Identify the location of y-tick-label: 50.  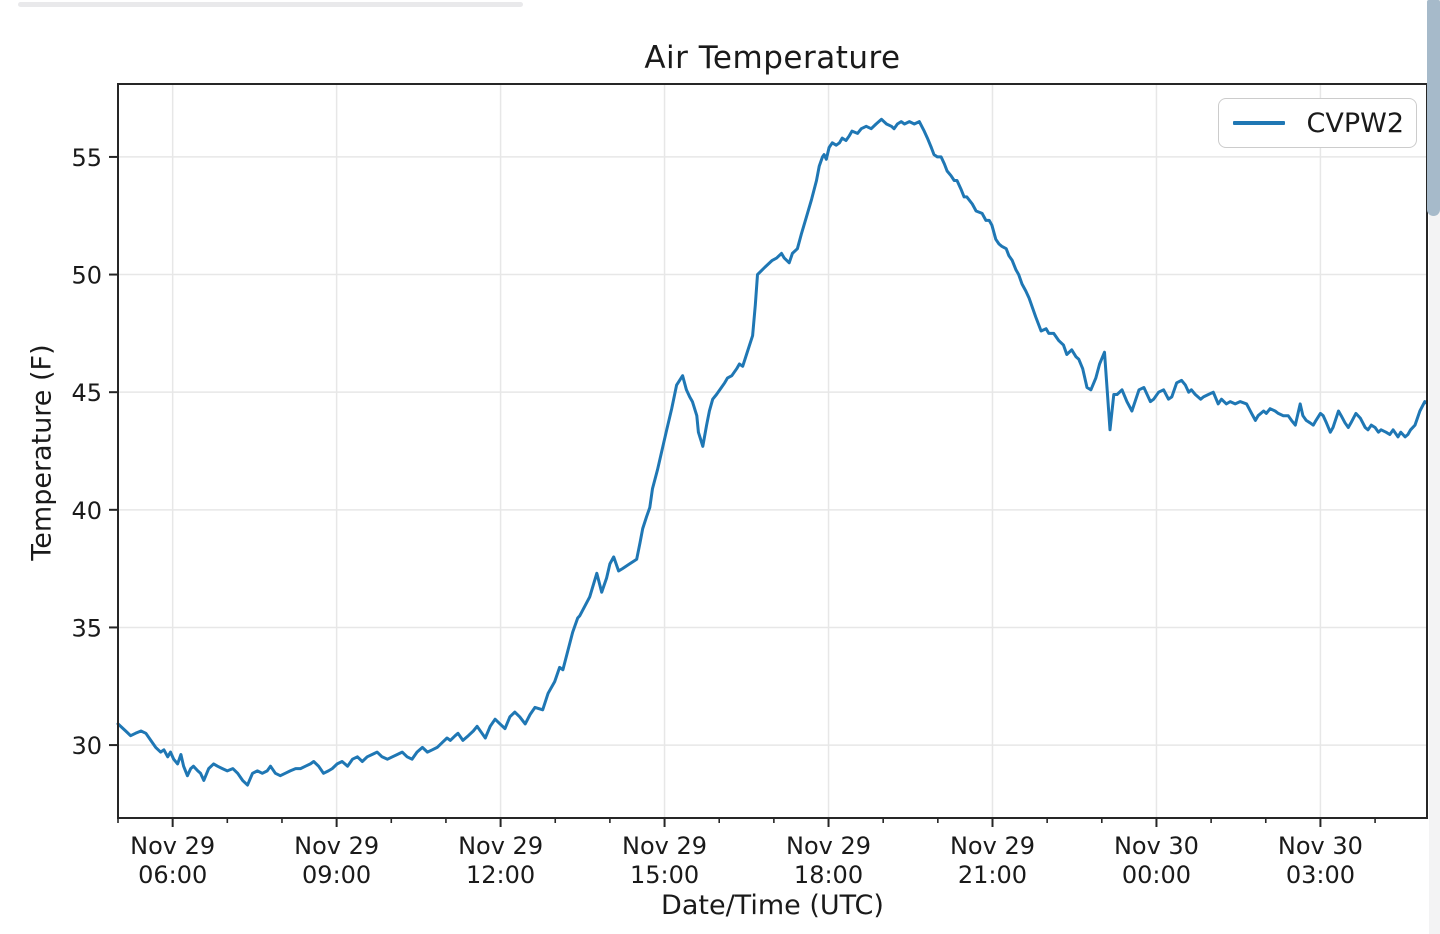
(86, 276).